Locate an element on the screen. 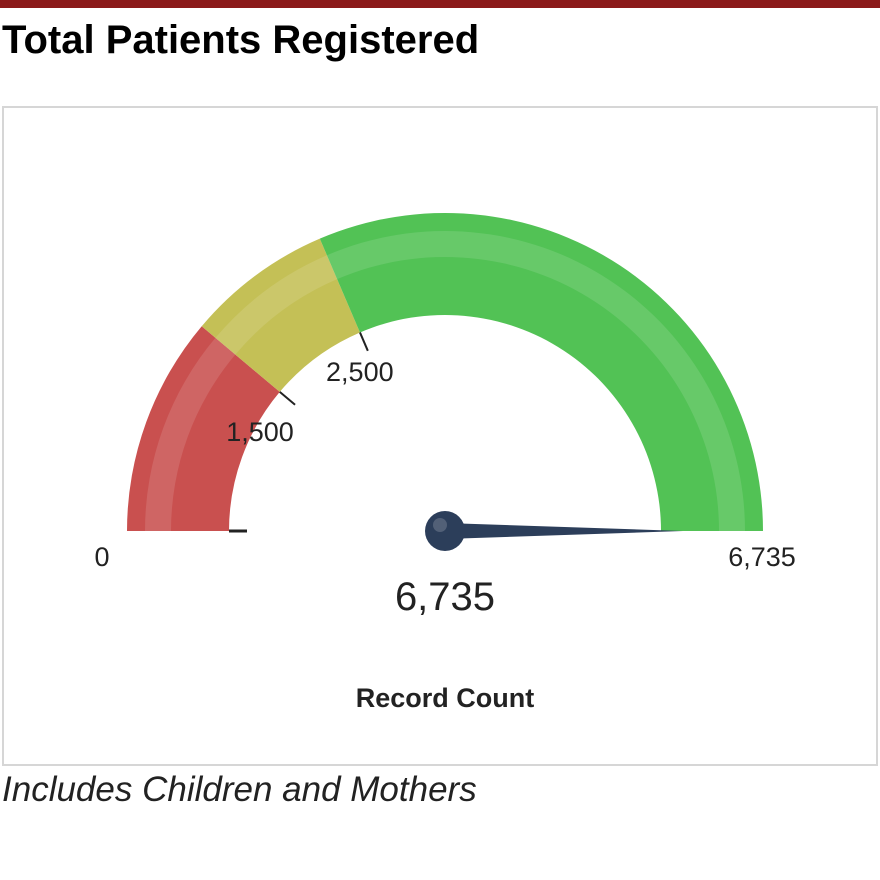  footnote: Includes Children and Mothers is located at coordinates (239, 789).